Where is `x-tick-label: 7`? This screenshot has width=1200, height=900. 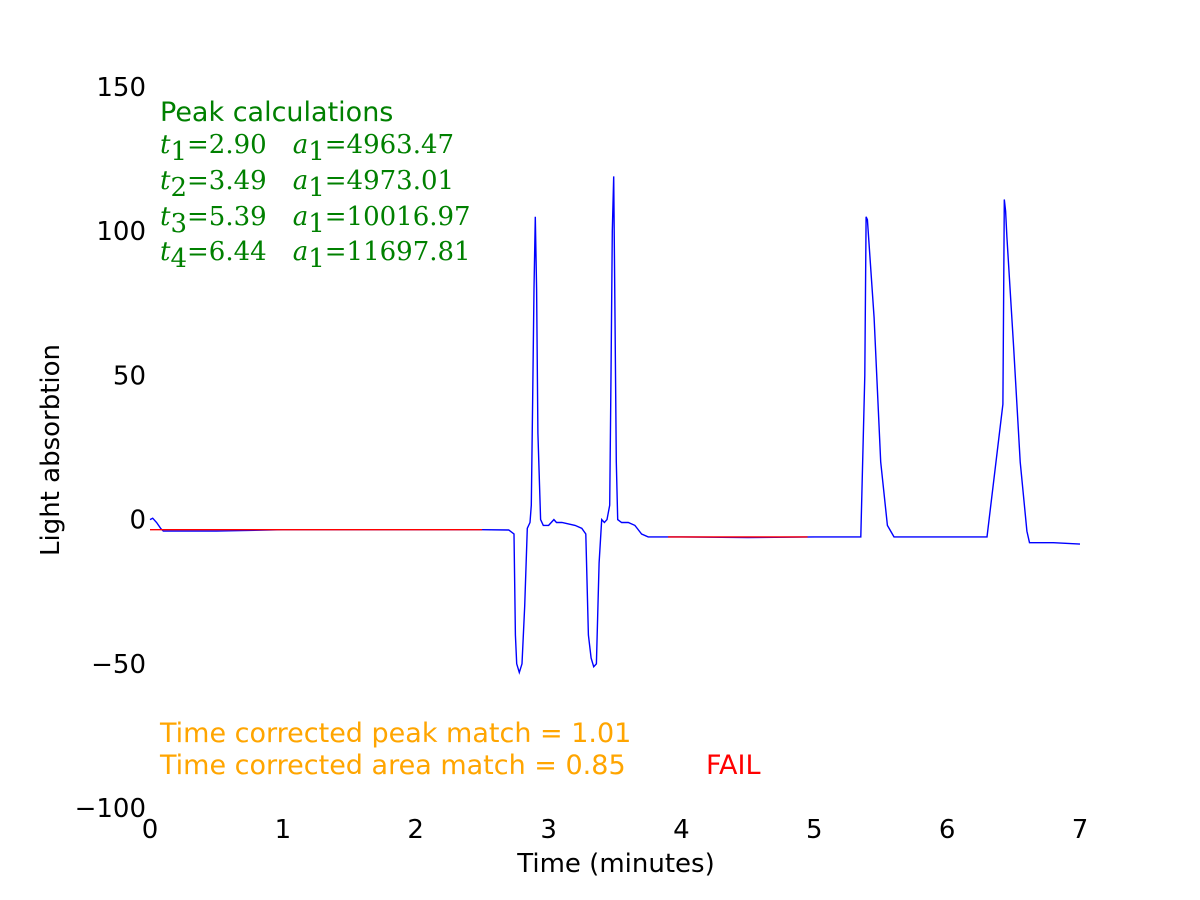 x-tick-label: 7 is located at coordinates (1080, 830).